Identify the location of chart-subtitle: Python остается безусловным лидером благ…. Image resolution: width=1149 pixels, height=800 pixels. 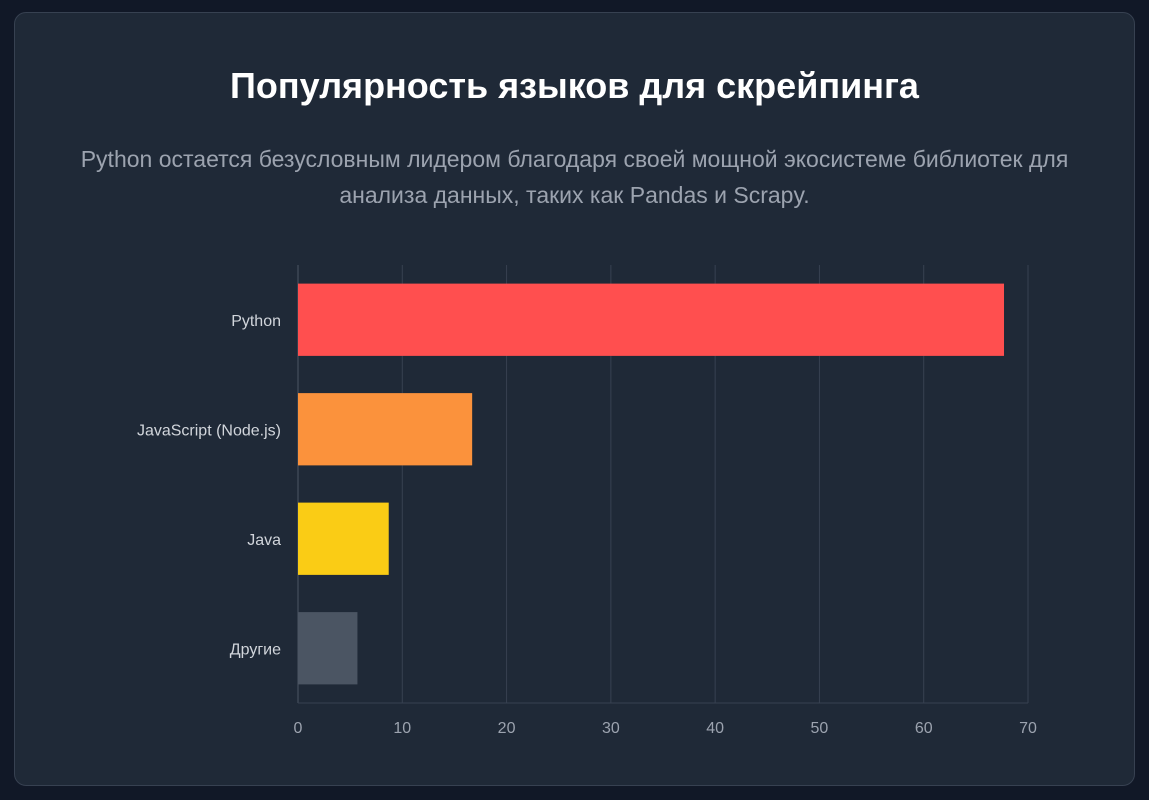
(574, 177).